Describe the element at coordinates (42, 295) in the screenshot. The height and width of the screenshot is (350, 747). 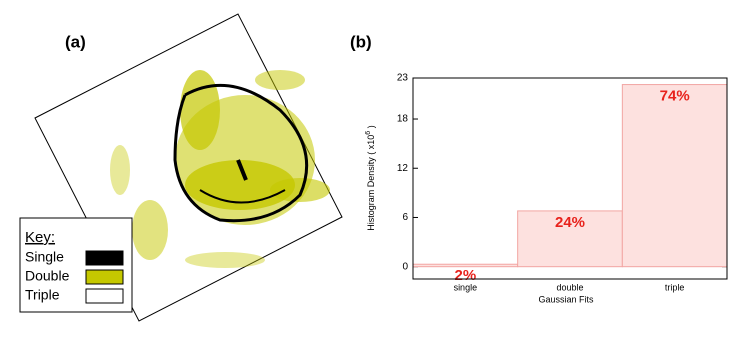
I see `key-label: Triple` at that location.